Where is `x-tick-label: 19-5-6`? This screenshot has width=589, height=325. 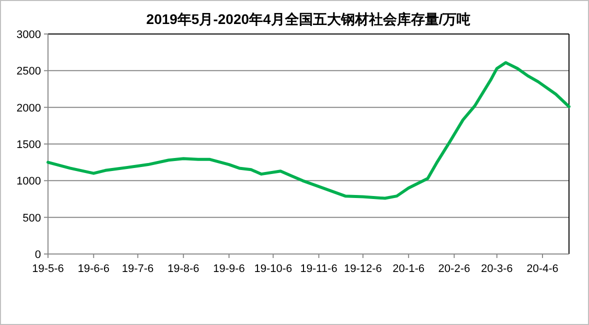
x-tick-label: 19-5-6 is located at coordinates (48, 269).